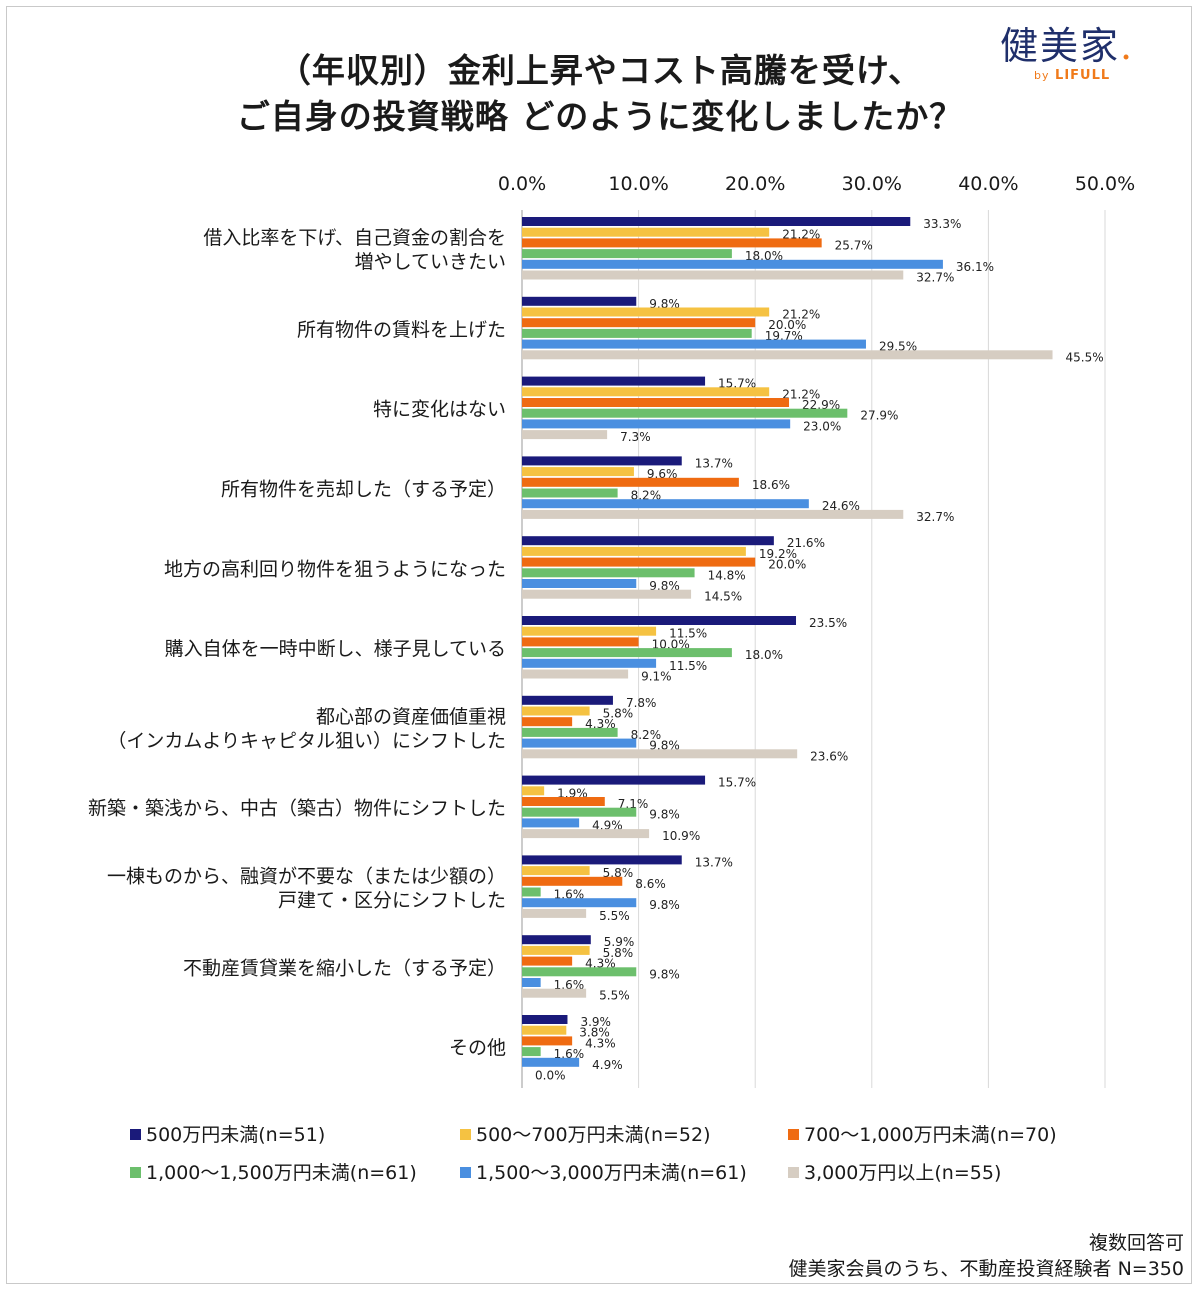  What do you see at coordinates (822, 426) in the screenshot?
I see `data-label: 23.0%` at bounding box center [822, 426].